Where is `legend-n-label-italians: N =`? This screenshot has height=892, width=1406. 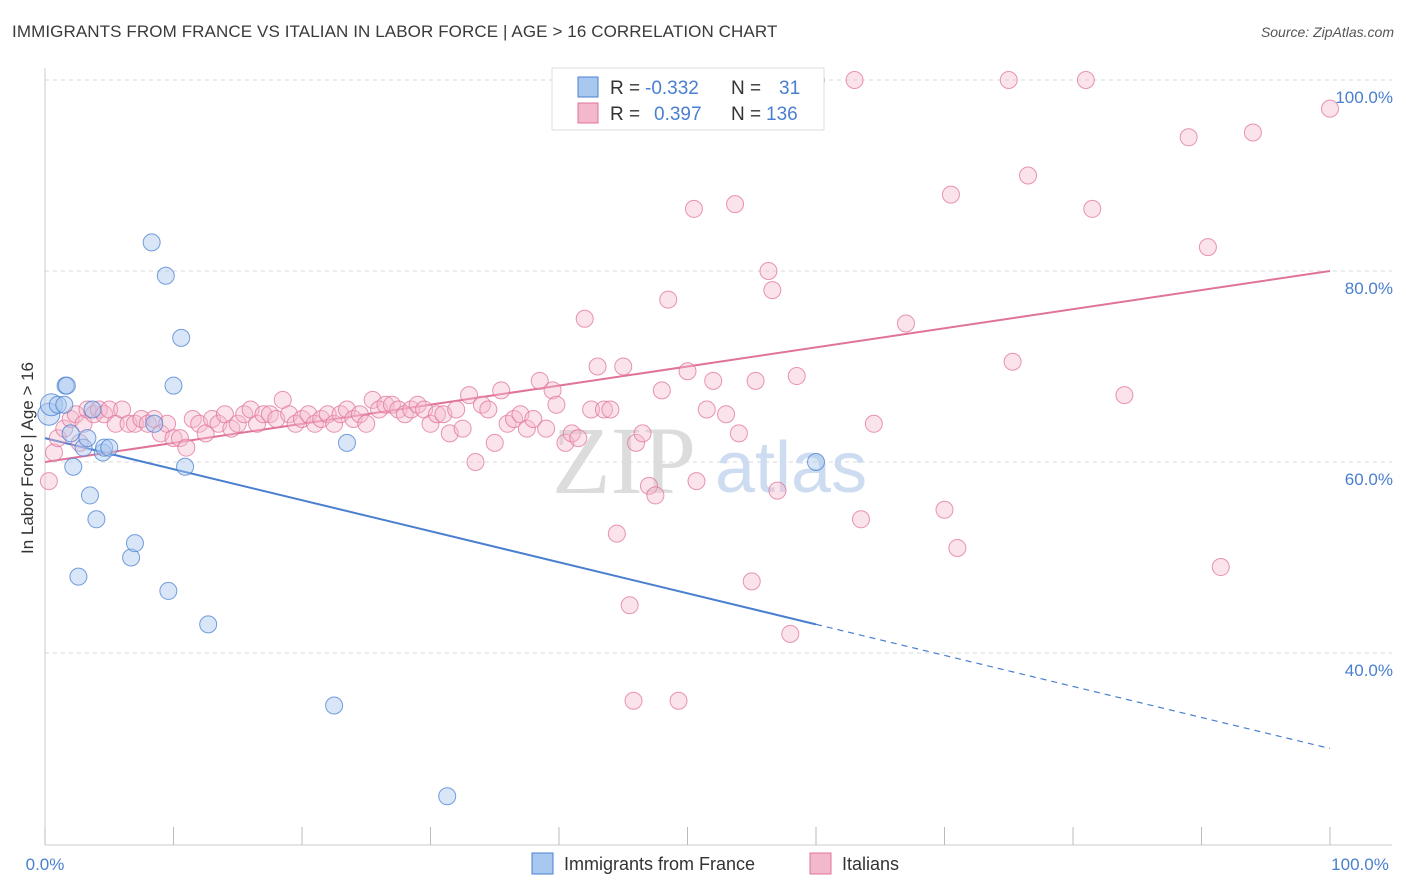
legend-n-label-italians: N = is located at coordinates (746, 114).